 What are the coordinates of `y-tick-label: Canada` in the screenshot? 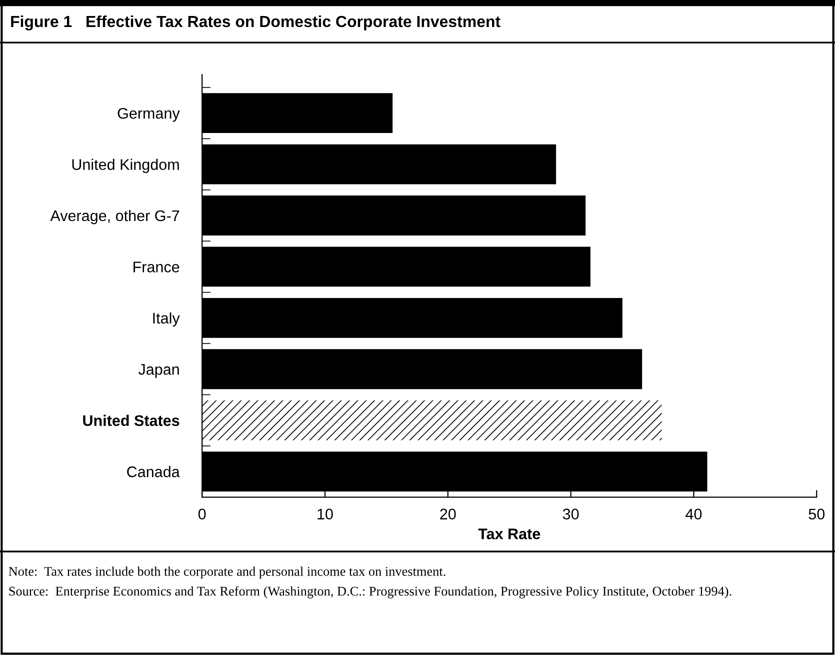 It's located at (153, 472).